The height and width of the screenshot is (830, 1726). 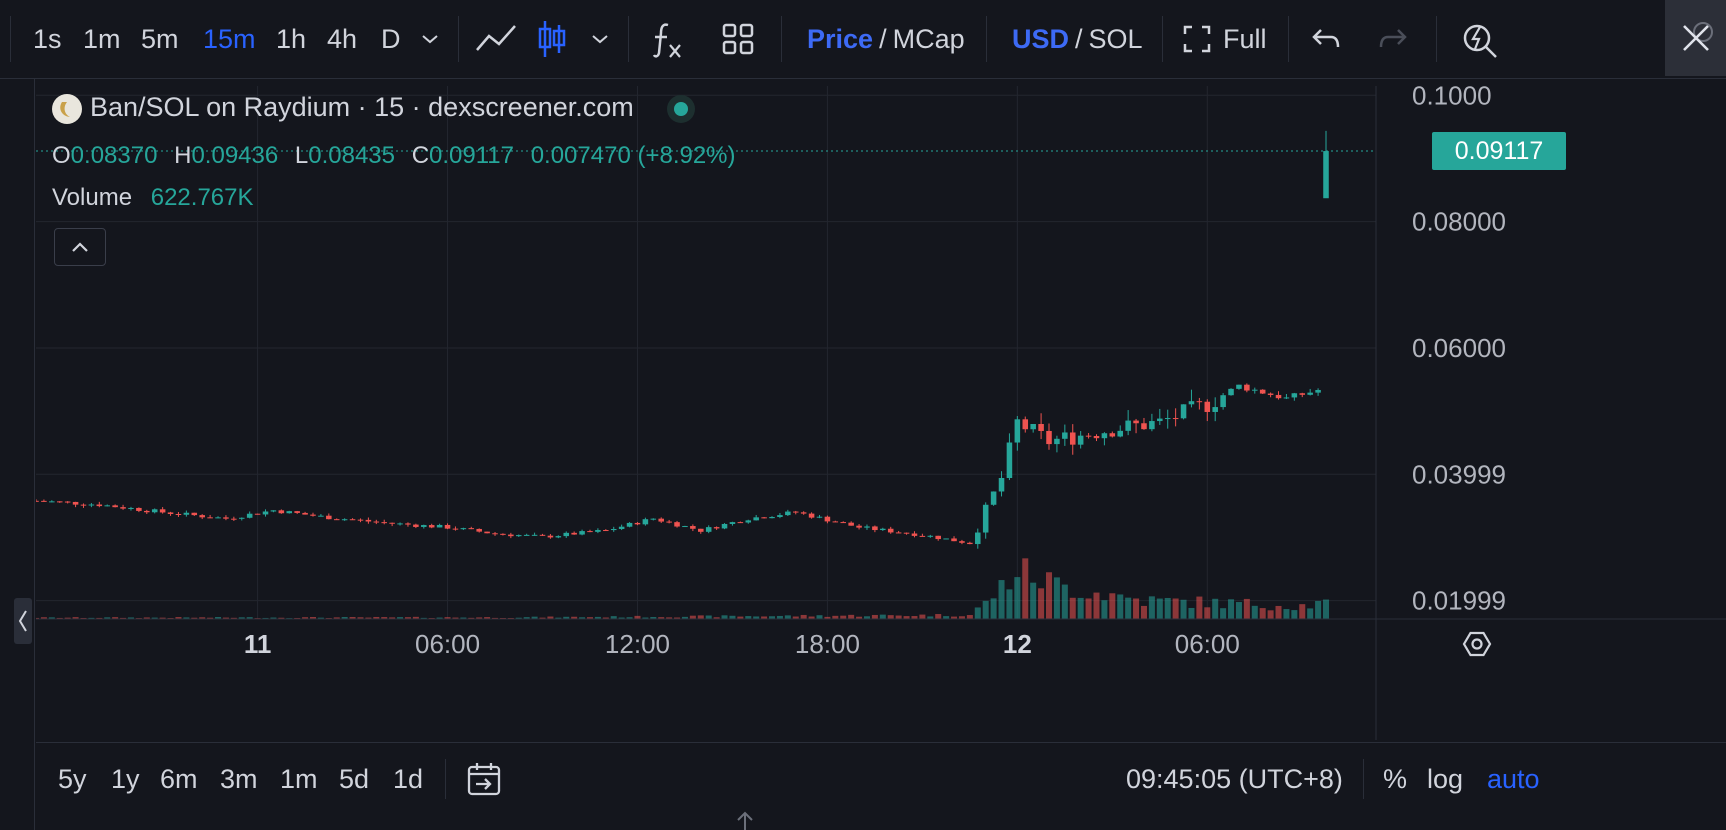 What do you see at coordinates (1234, 778) in the screenshot?
I see `clock-time: 09:45:05 (UTC+8)` at bounding box center [1234, 778].